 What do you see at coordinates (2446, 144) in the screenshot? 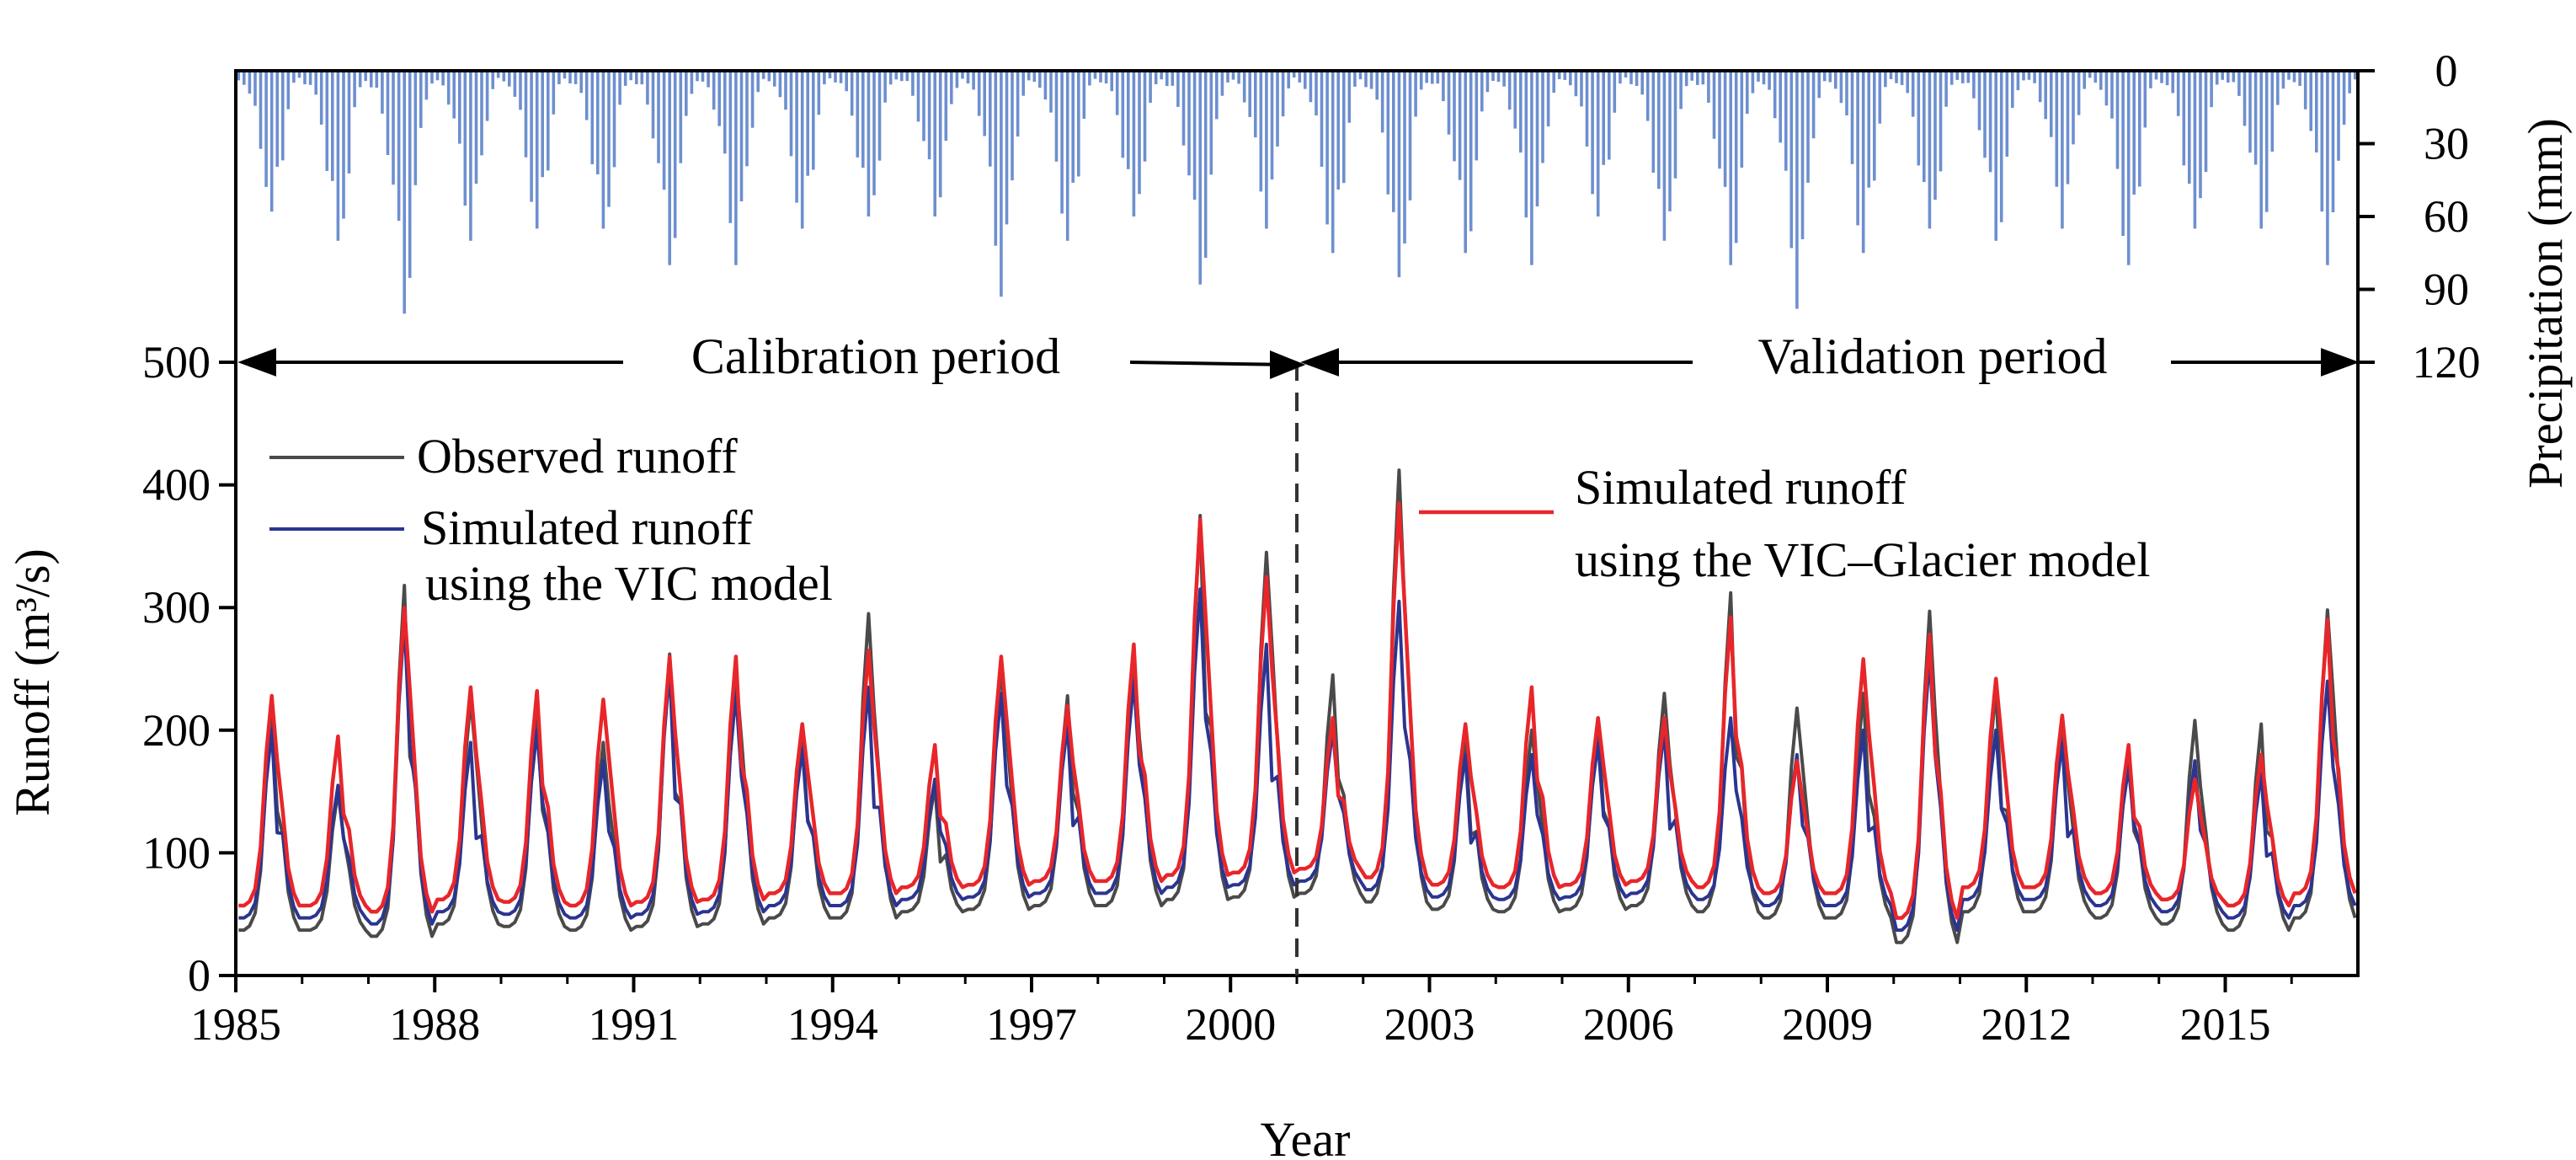
I see `precipitation-tick-label: 30` at bounding box center [2446, 144].